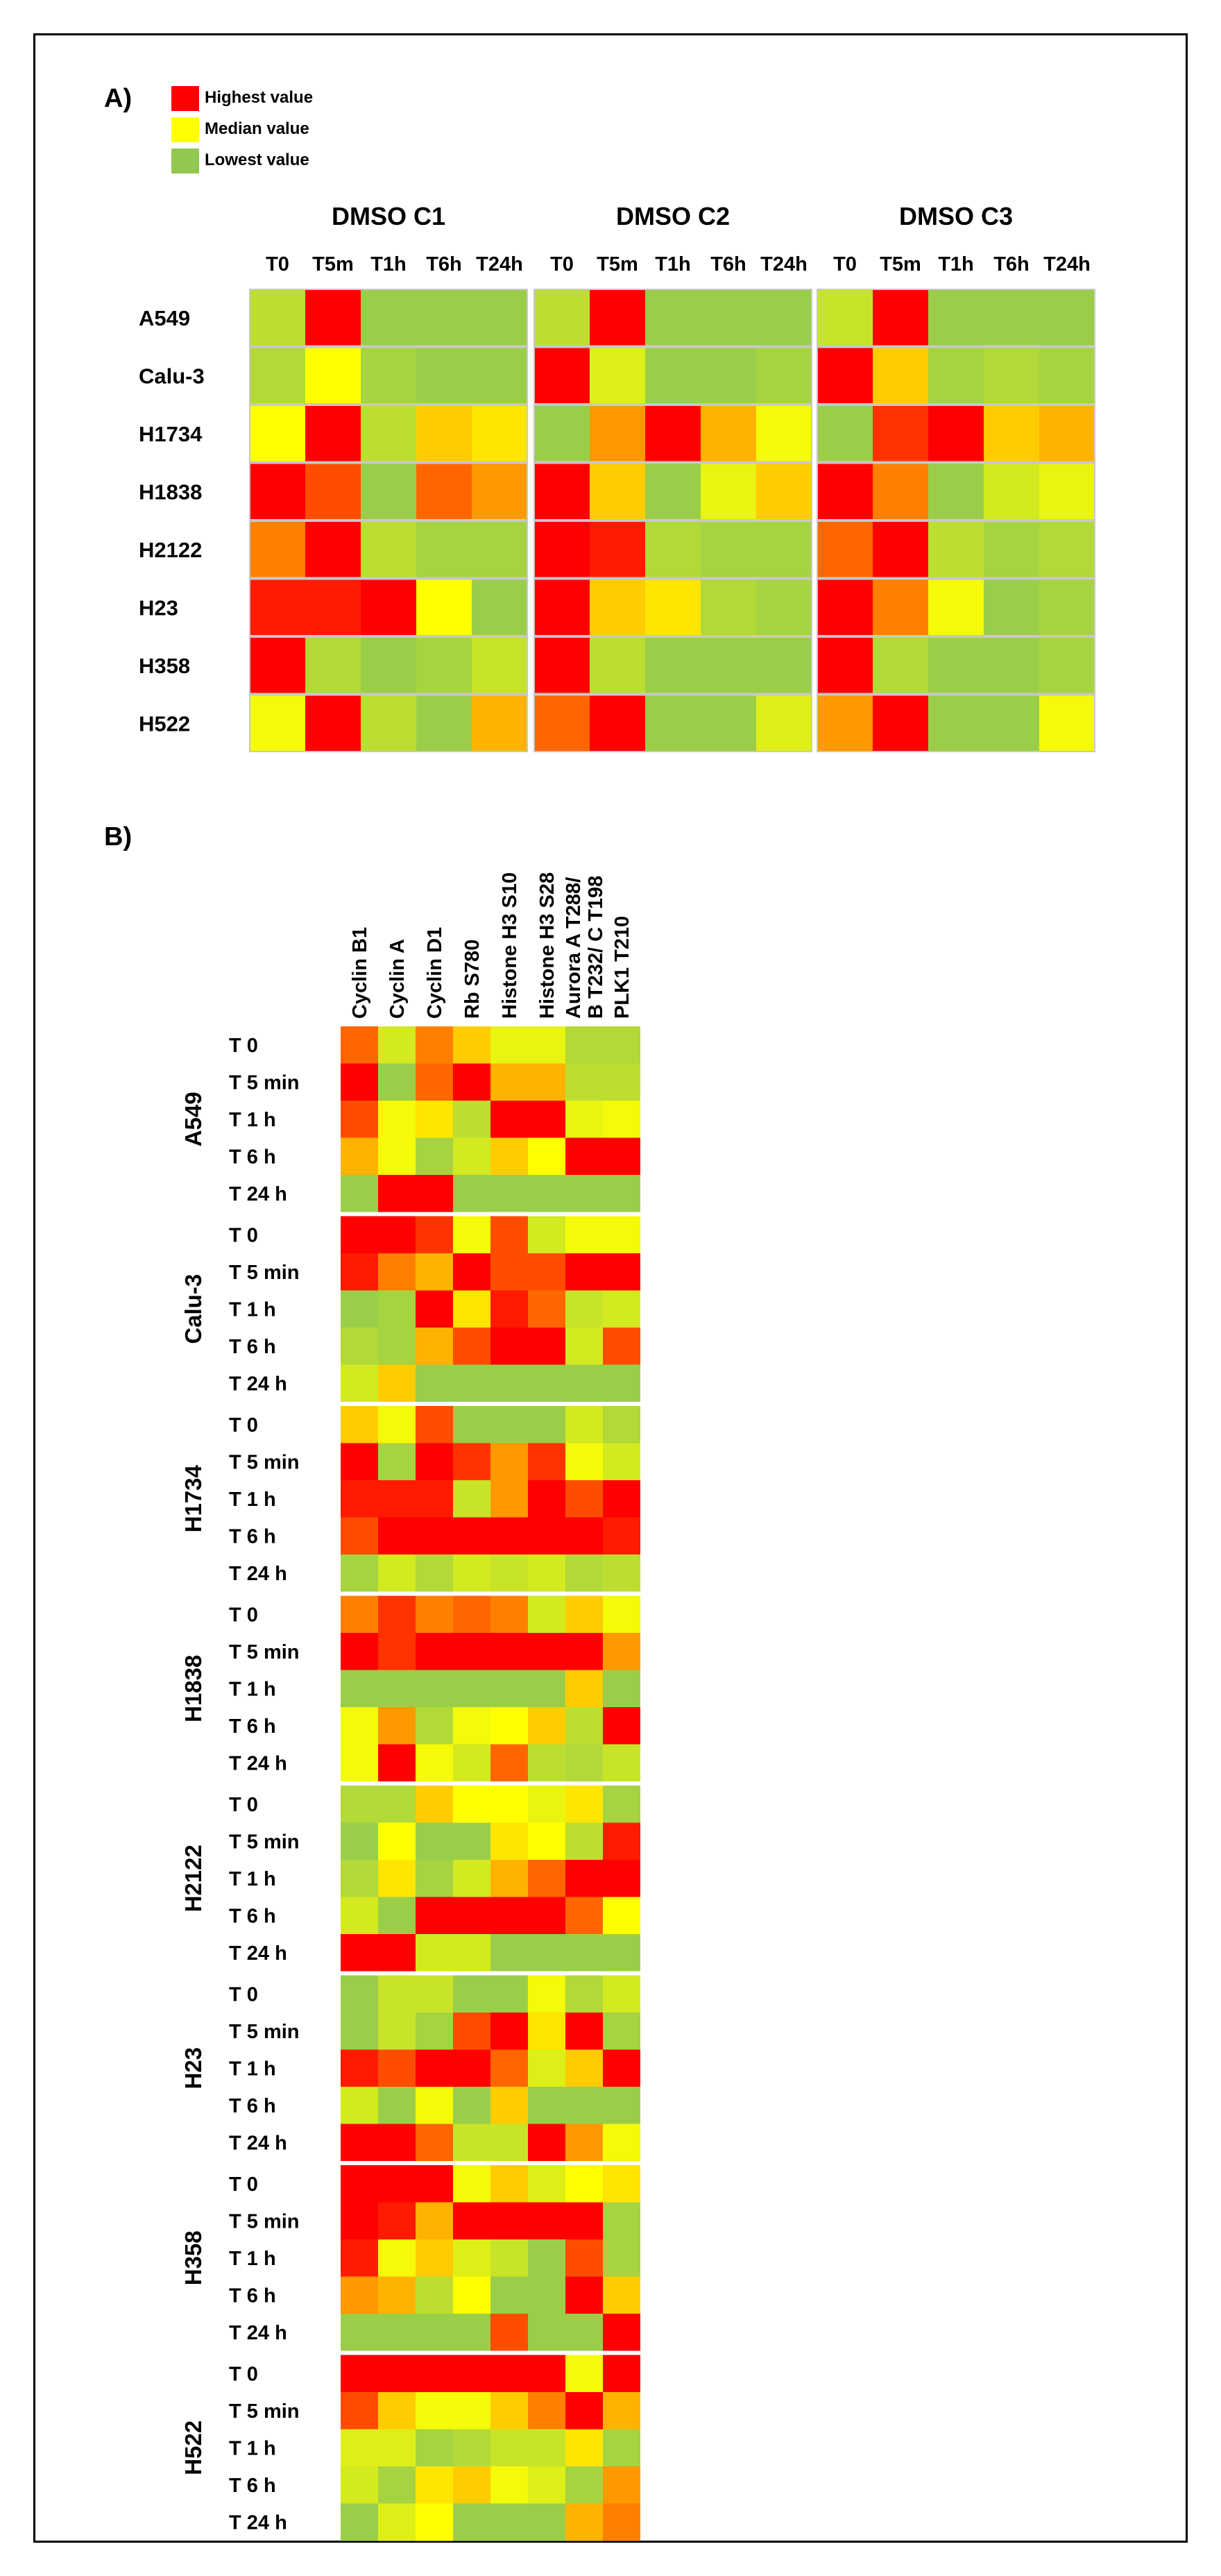  Describe the element at coordinates (185, 161) in the screenshot. I see `legend-swatch-lowest` at that location.